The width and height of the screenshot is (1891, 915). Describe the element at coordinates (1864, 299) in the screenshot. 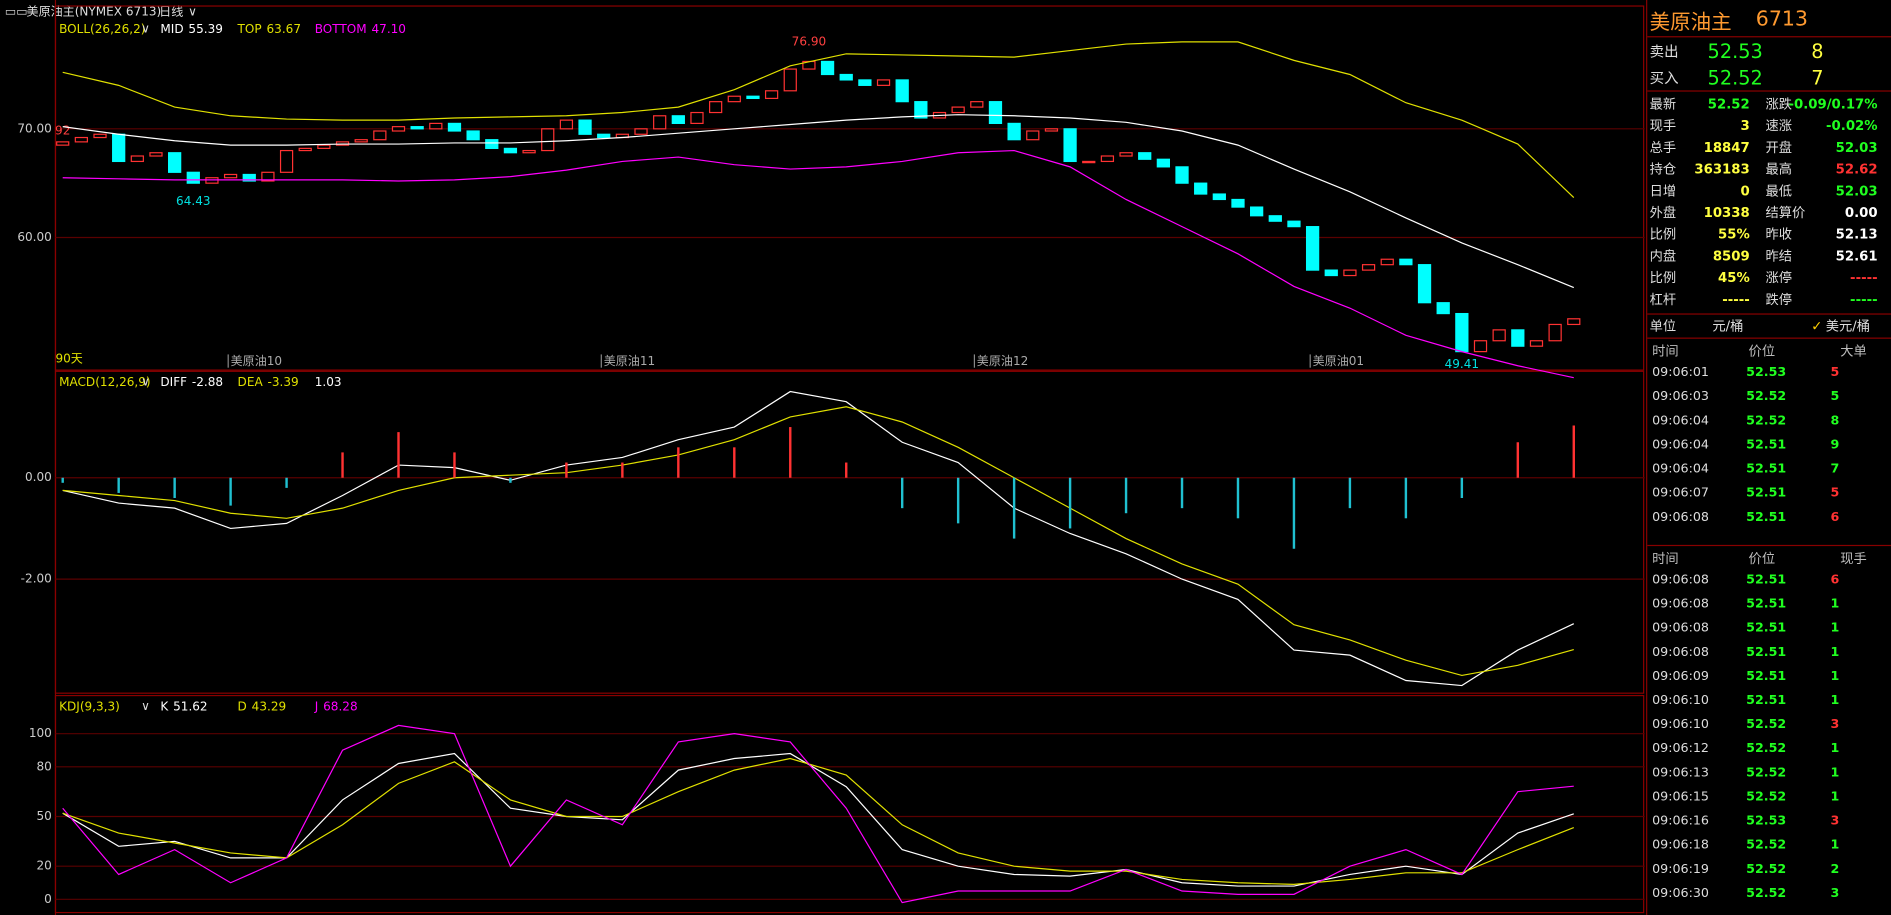

I see `stat-value: -----` at that location.